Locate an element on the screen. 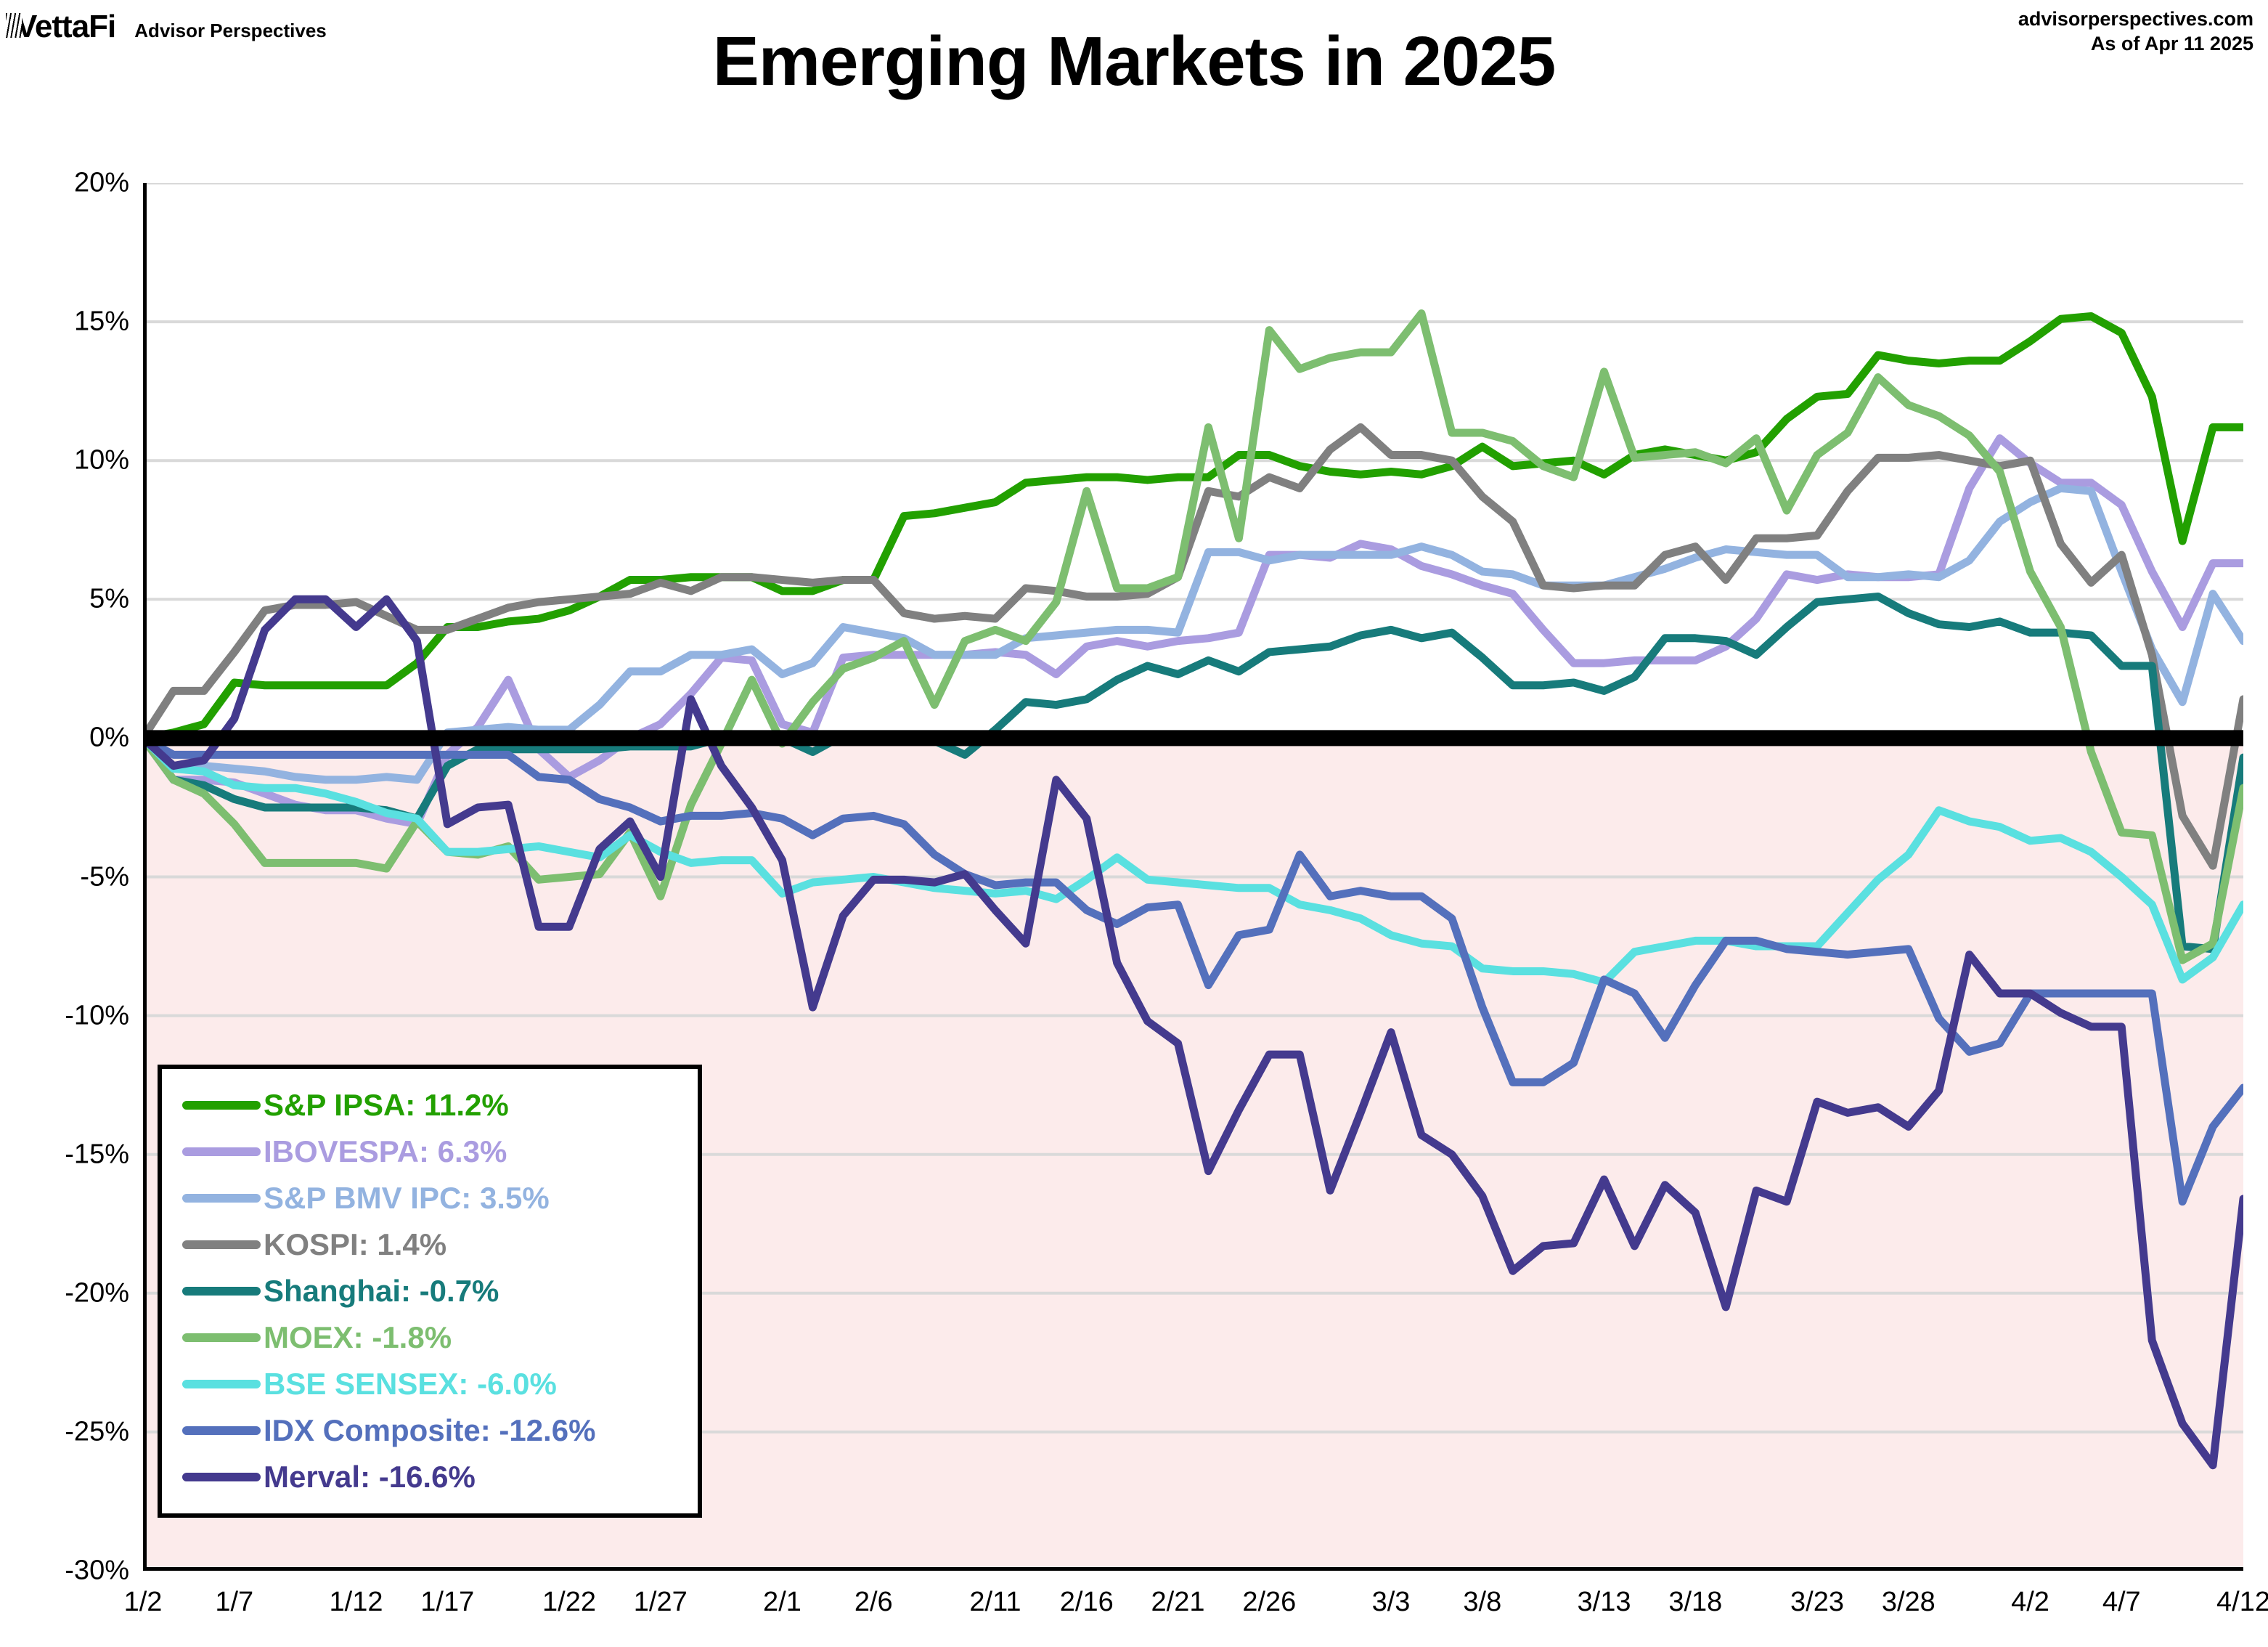 This screenshot has height=1647, width=2268. y-tick-label: 15% is located at coordinates (101, 321).